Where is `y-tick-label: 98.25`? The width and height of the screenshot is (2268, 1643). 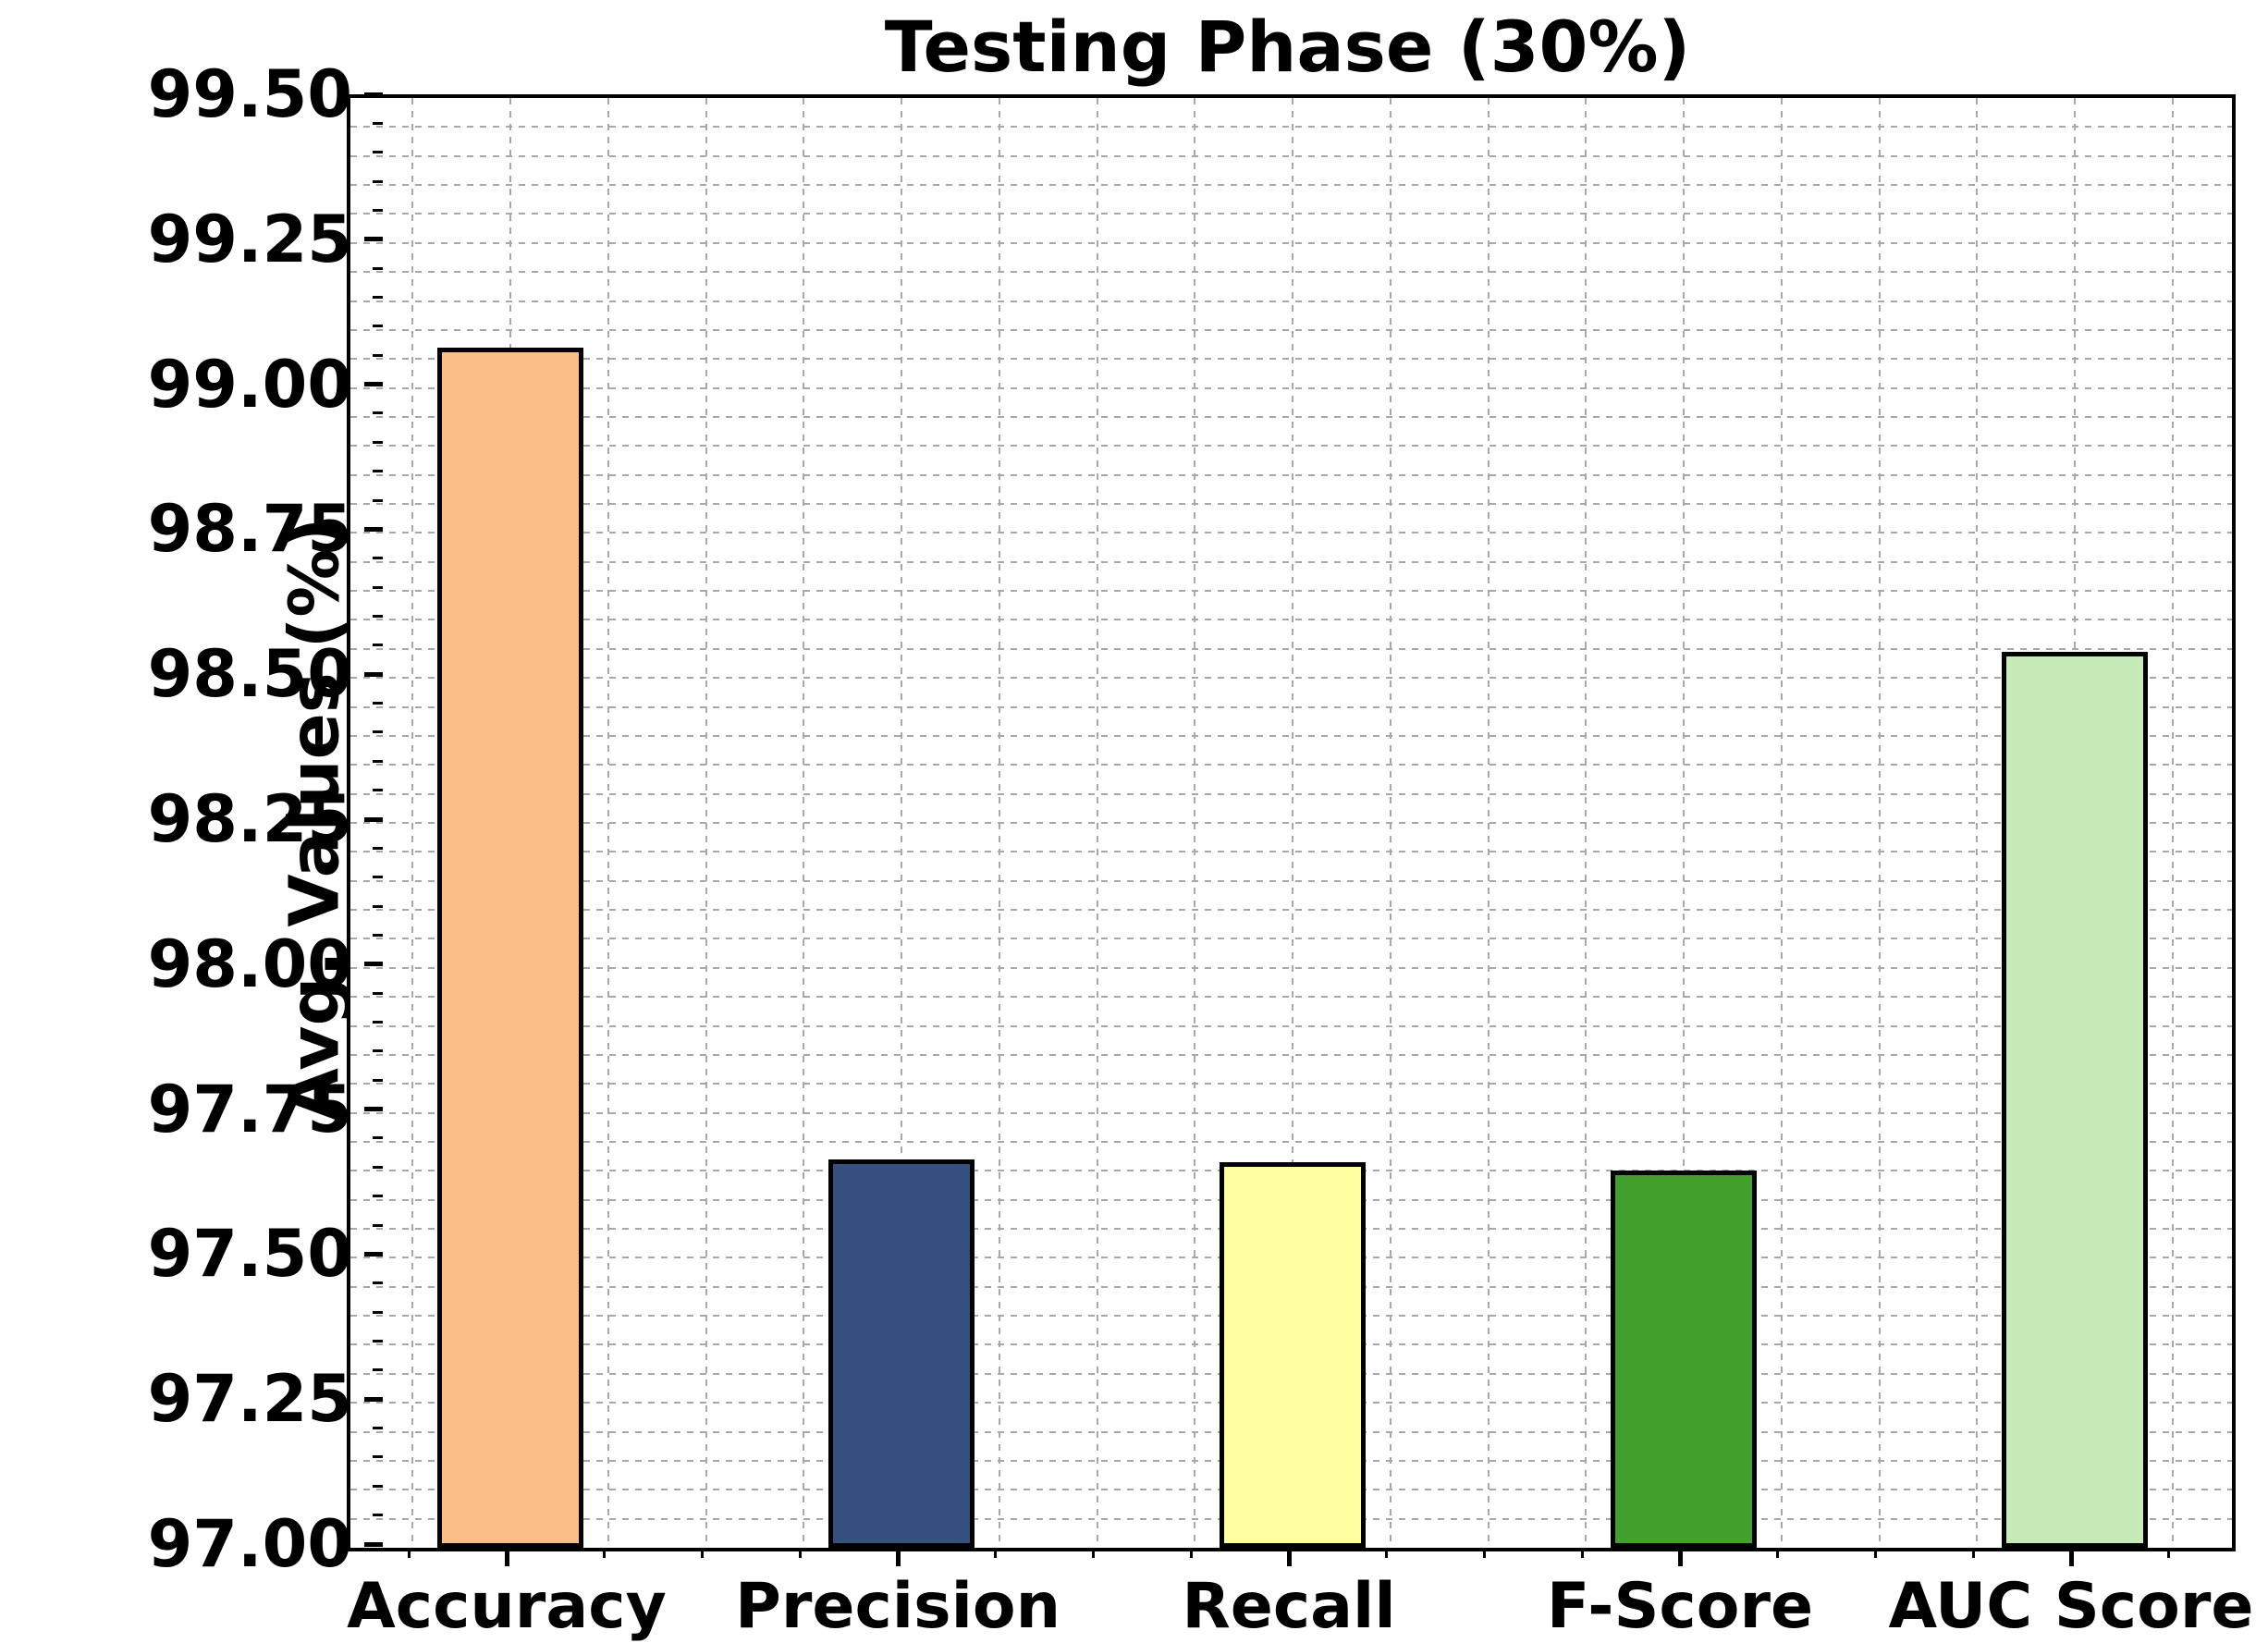
y-tick-label: 98.25 is located at coordinates (250, 819).